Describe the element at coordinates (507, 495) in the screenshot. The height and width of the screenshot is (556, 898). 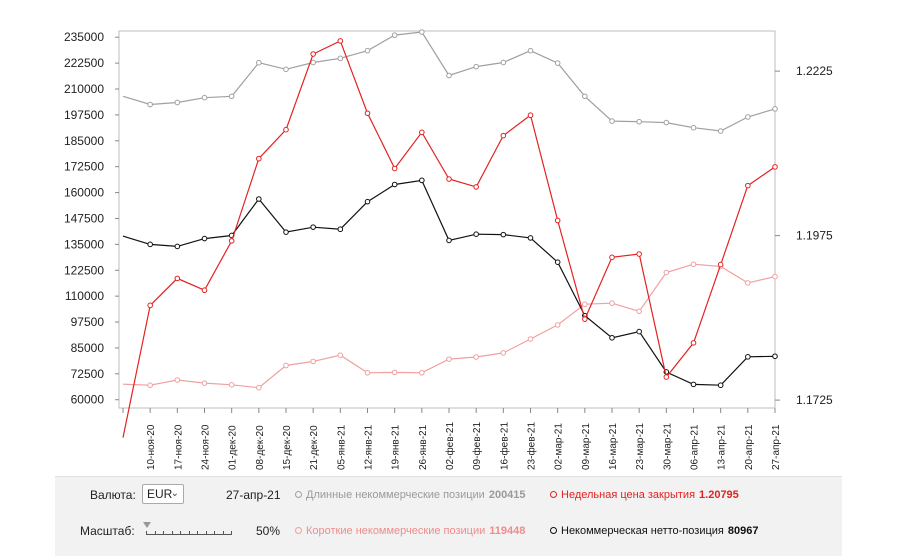
I see `legend-long-value: 200415` at that location.